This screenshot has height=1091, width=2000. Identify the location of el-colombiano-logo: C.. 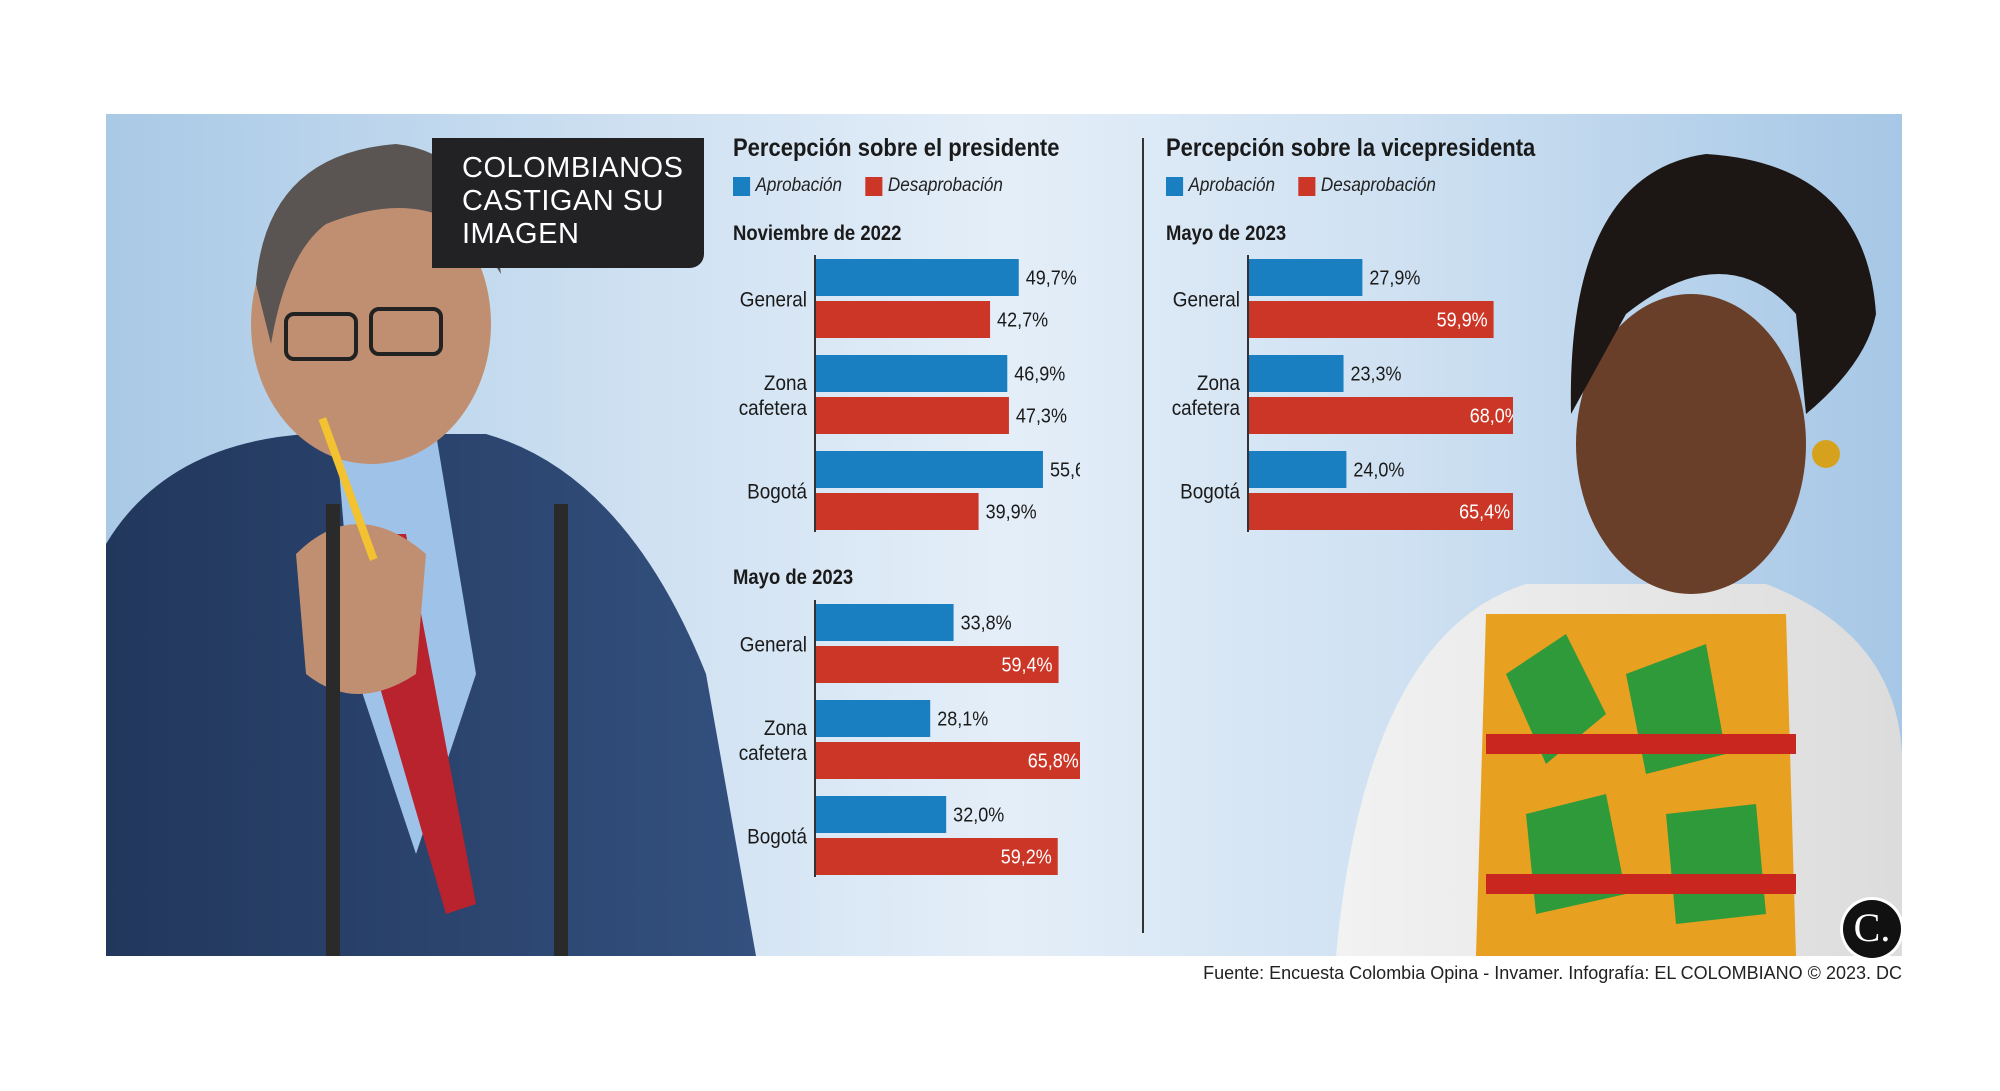
(1872, 929).